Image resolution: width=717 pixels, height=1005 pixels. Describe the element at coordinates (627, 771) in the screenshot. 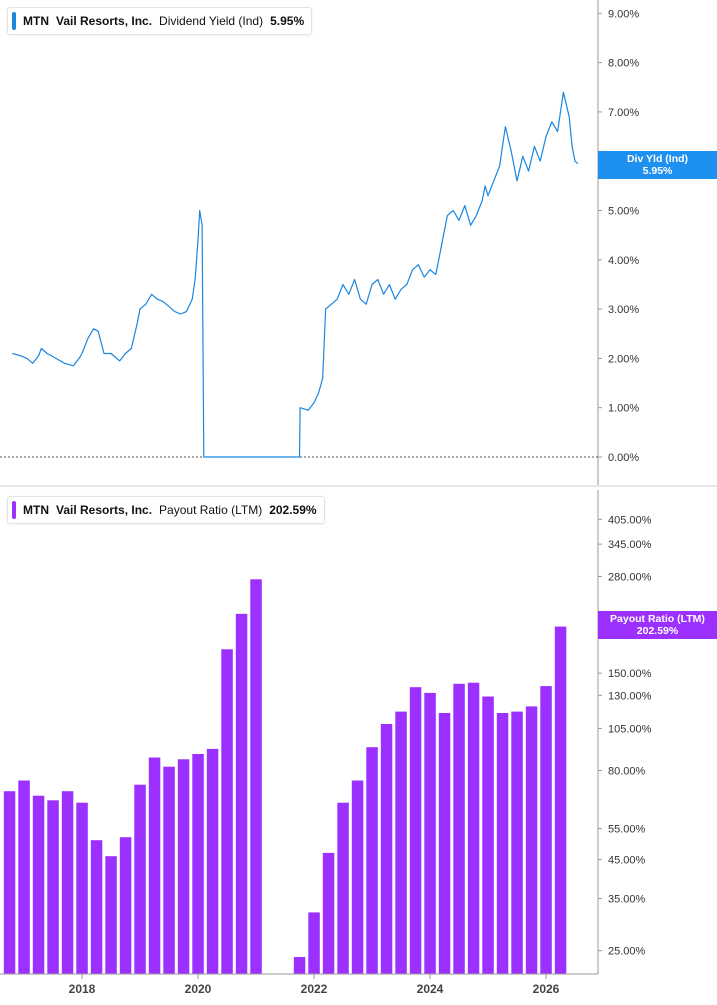

I see `y-tick-label: 80.00%` at that location.